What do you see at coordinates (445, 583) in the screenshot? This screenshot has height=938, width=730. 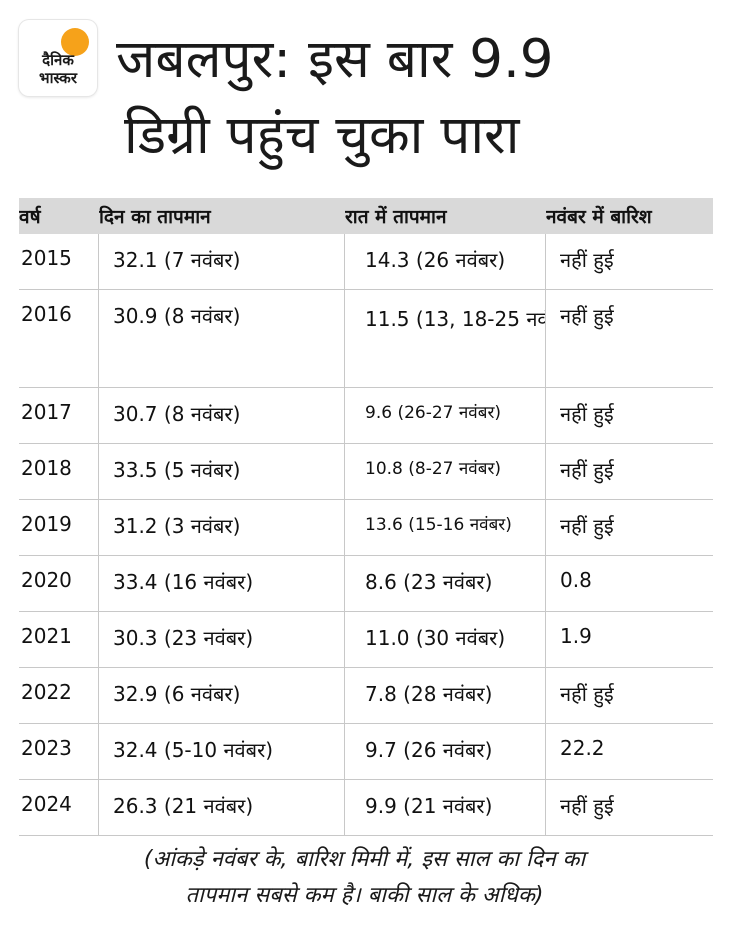 I see `cell-night-temp: 8.6 (23 नवंबर)` at bounding box center [445, 583].